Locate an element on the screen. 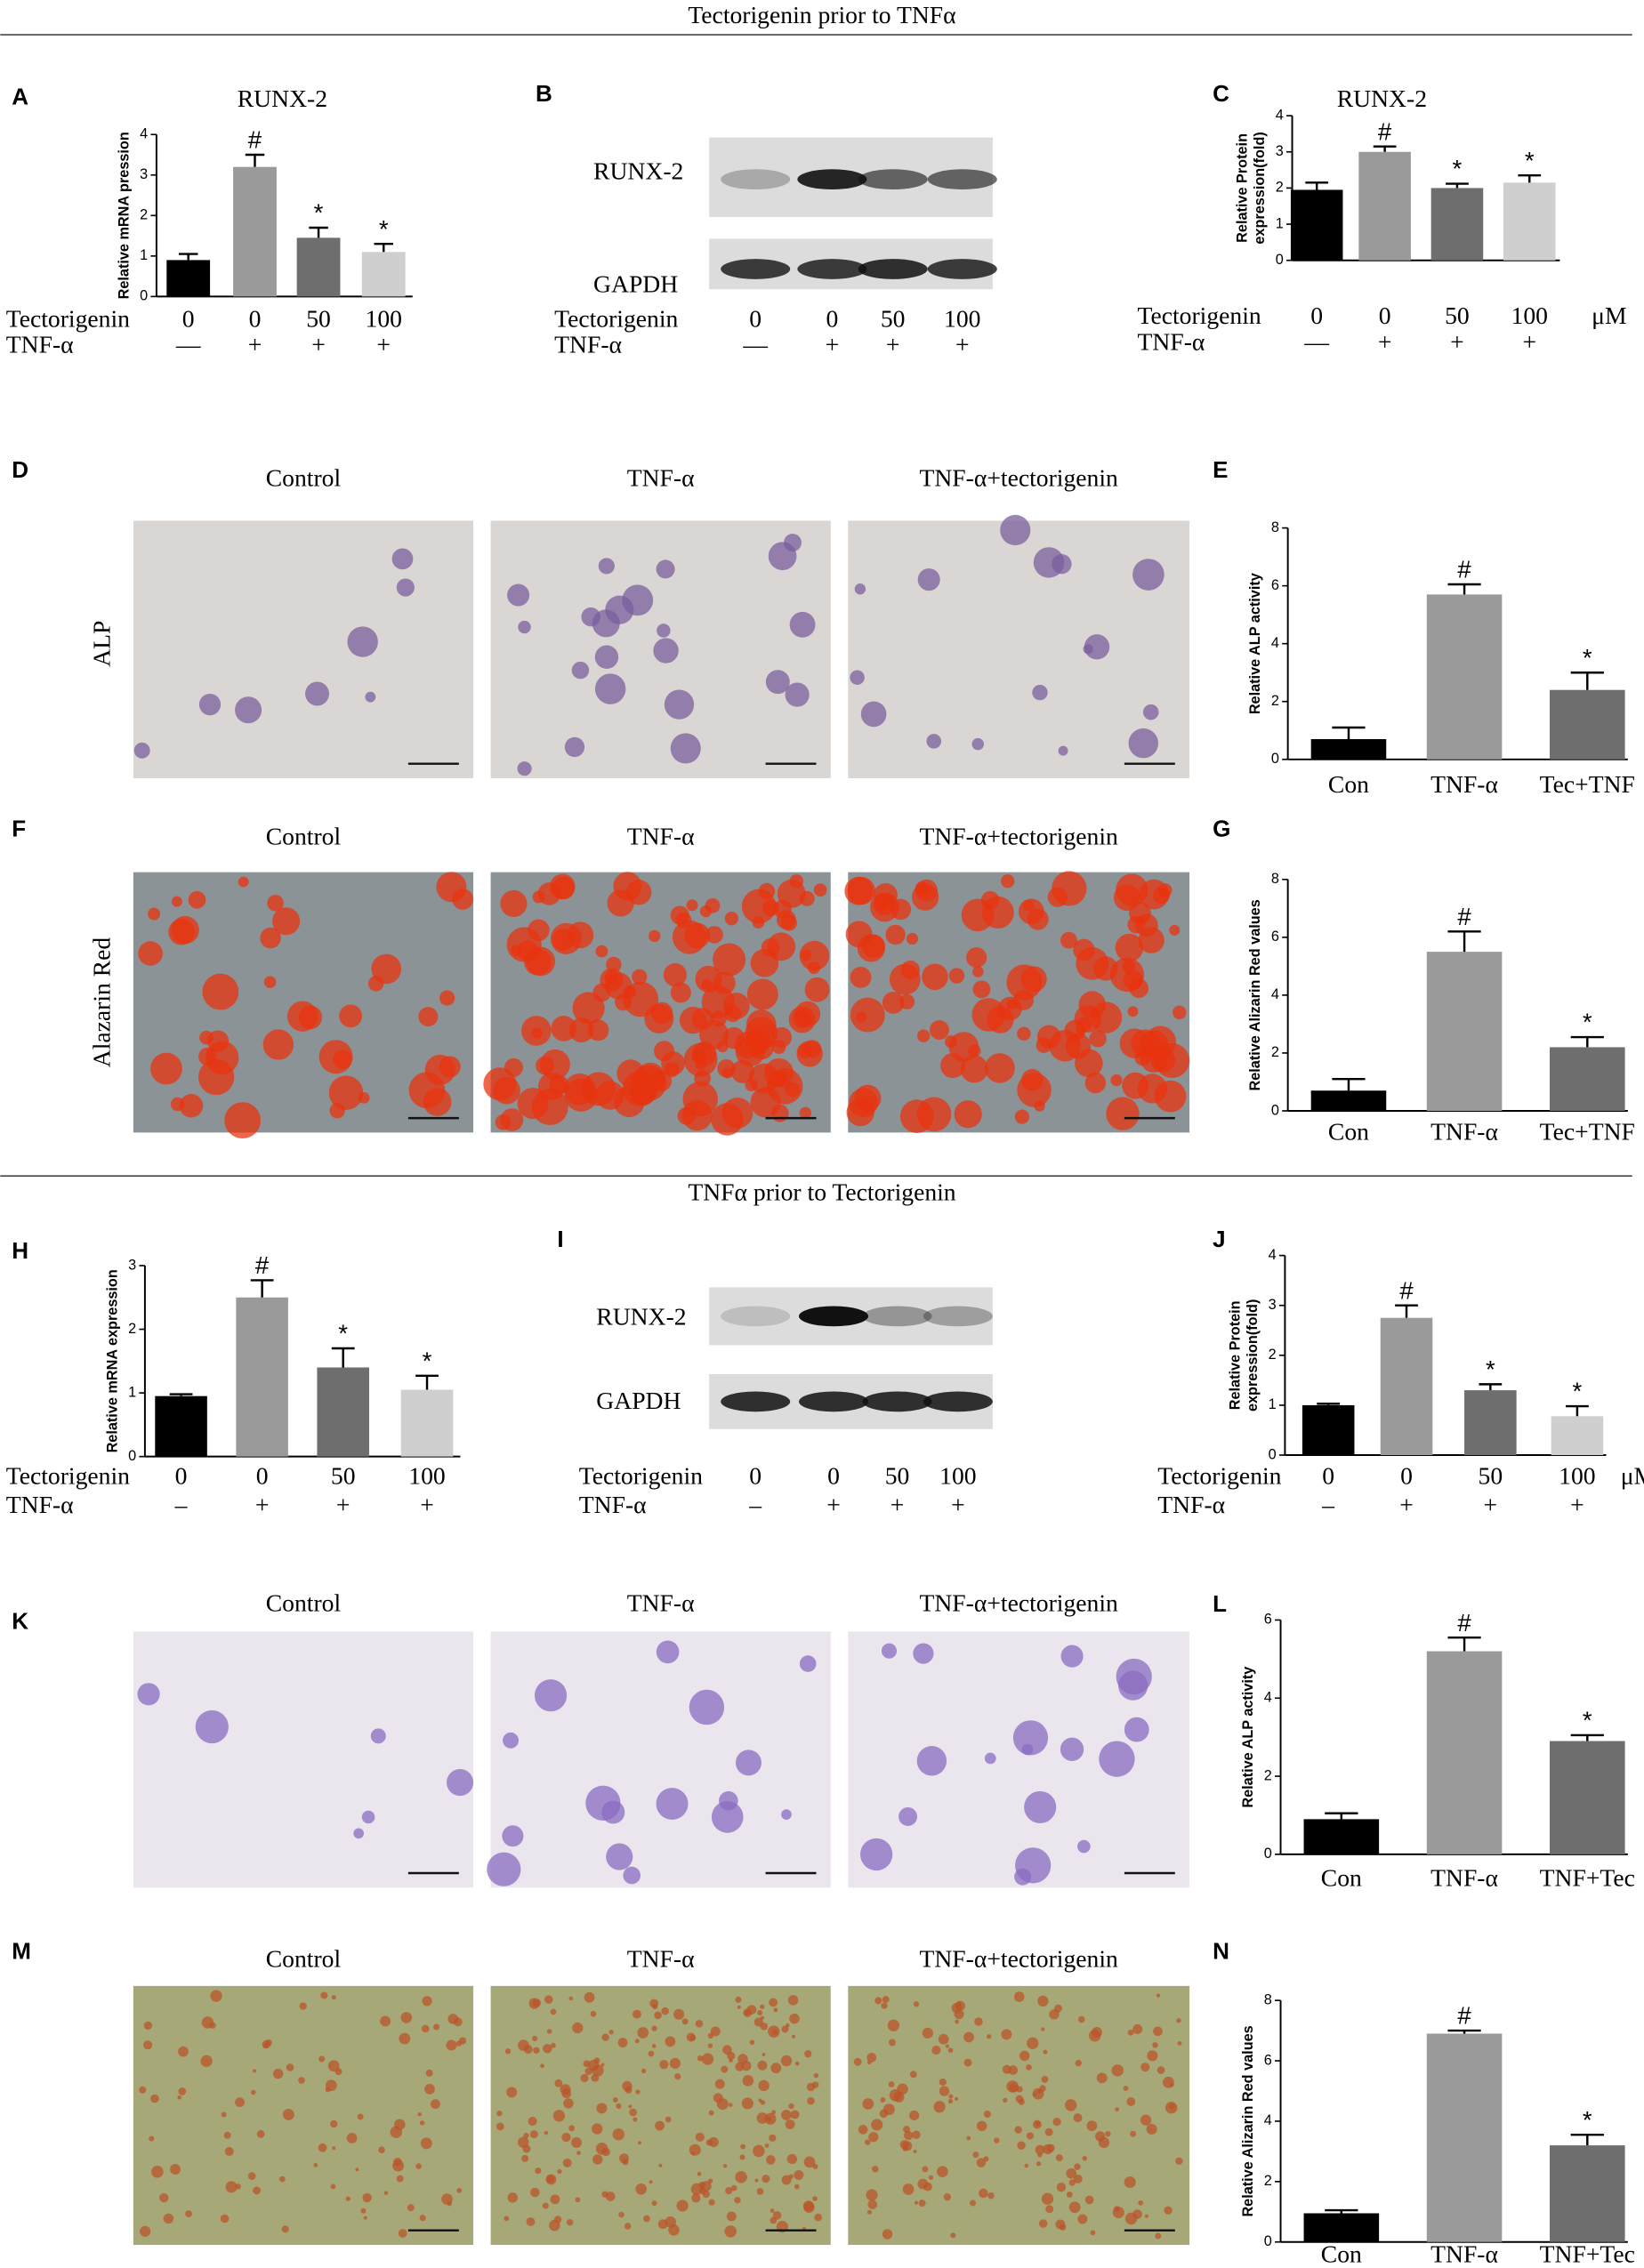 The image size is (1644, 2268). row-label: Tectorigenin is located at coordinates (68, 318).